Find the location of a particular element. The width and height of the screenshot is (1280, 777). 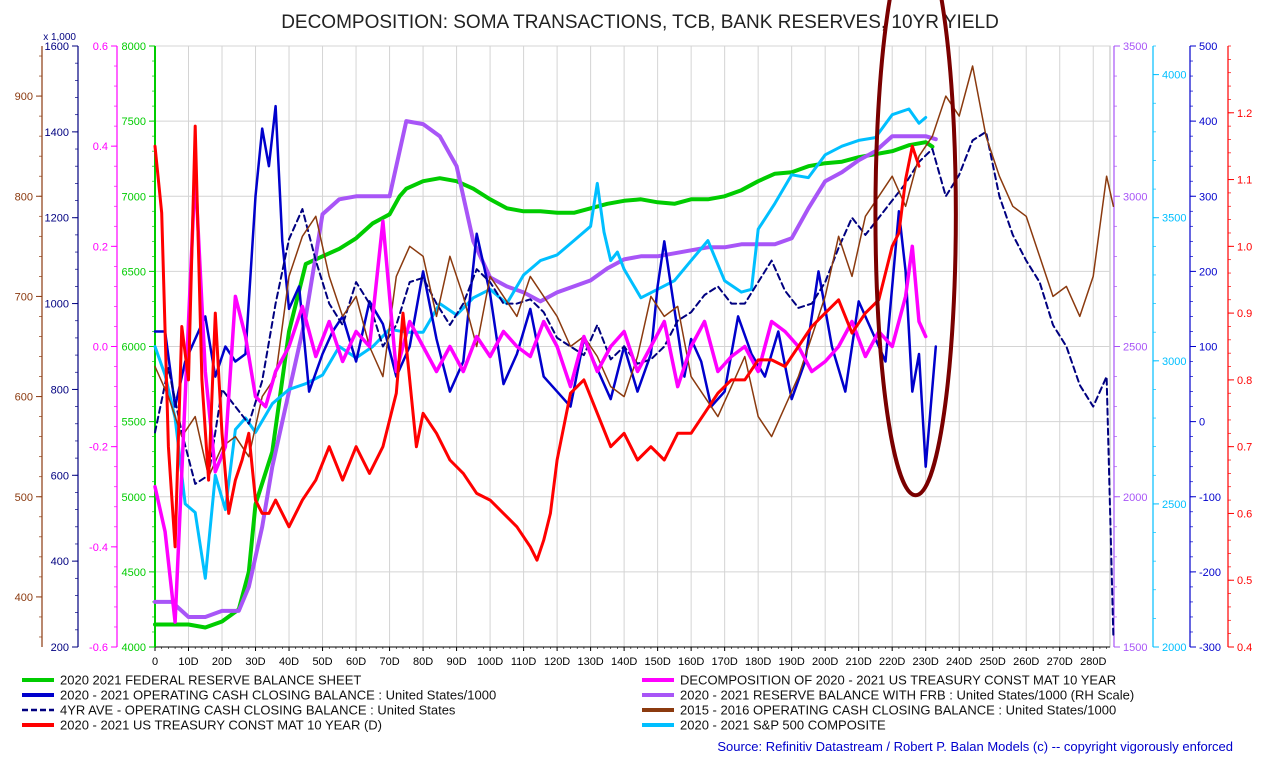

y-tick-label-blue: 400 is located at coordinates (1208, 122).